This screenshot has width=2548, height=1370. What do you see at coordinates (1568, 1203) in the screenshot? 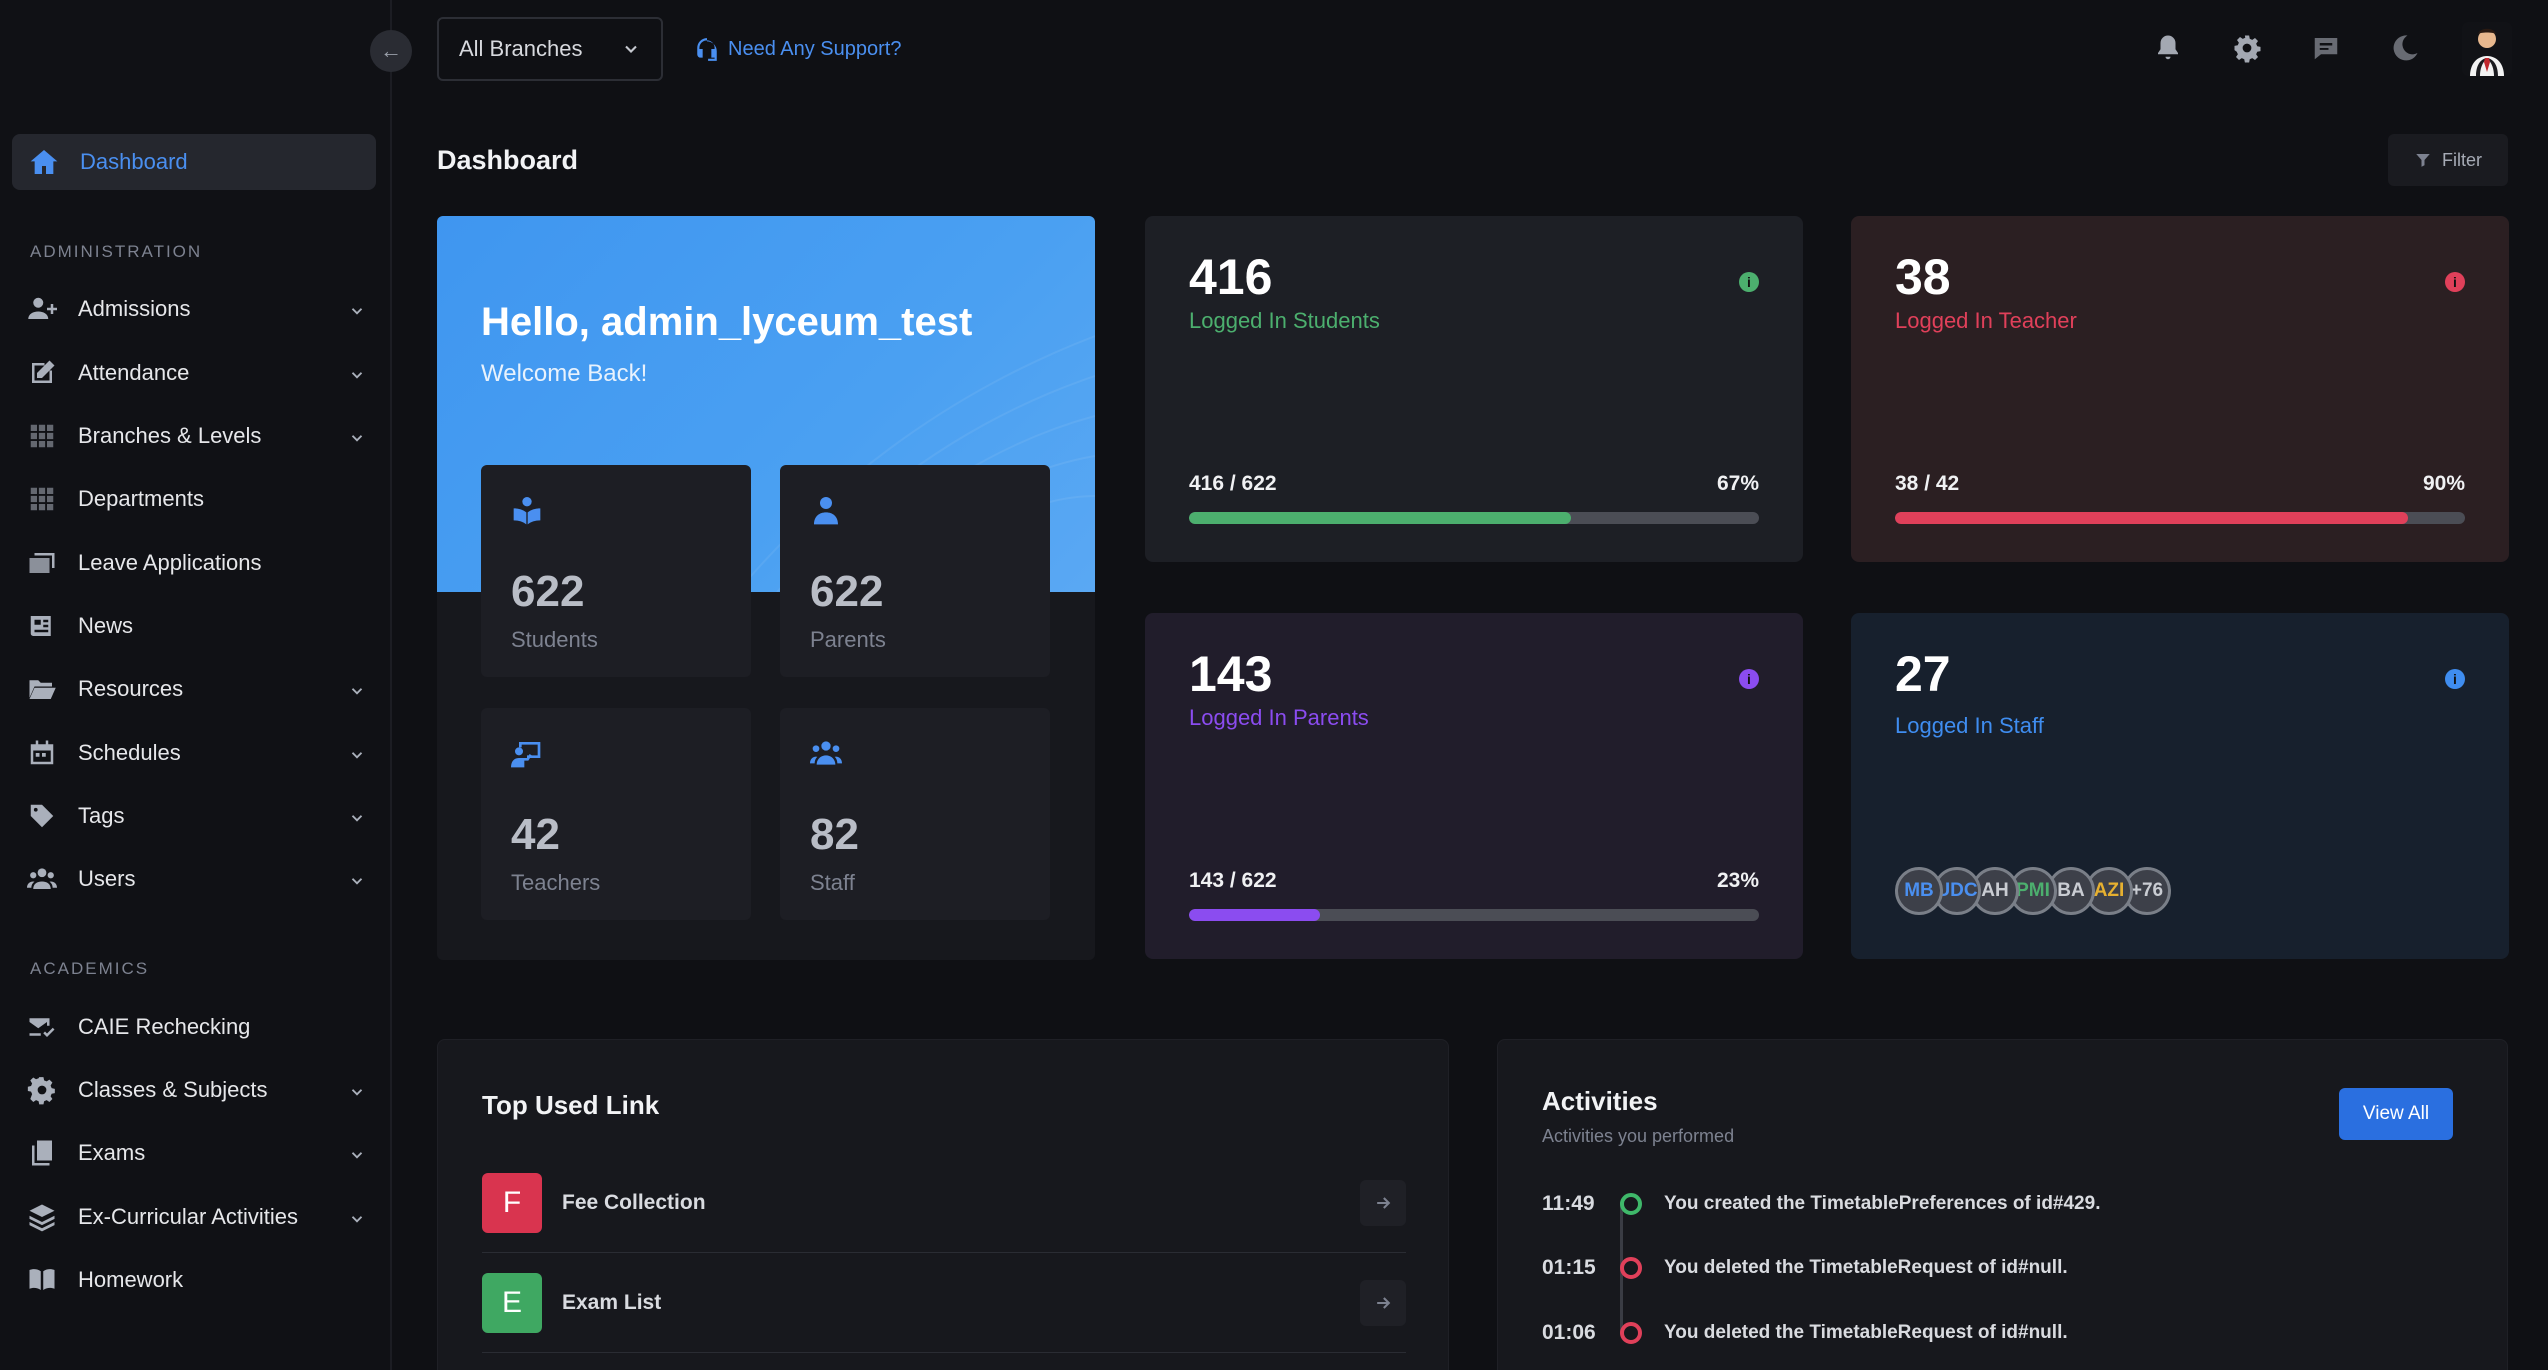
I see `activity-time: 11:49` at bounding box center [1568, 1203].